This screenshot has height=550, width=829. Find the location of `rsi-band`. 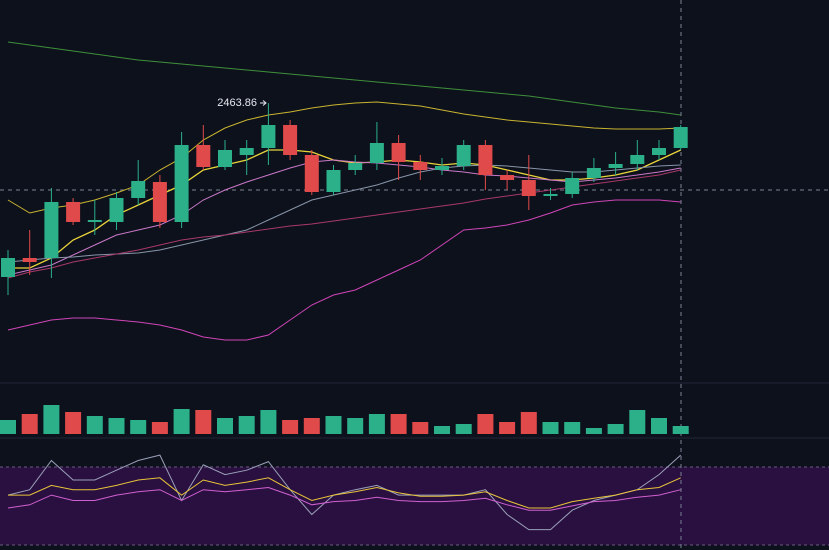

rsi-band is located at coordinates (414, 506).